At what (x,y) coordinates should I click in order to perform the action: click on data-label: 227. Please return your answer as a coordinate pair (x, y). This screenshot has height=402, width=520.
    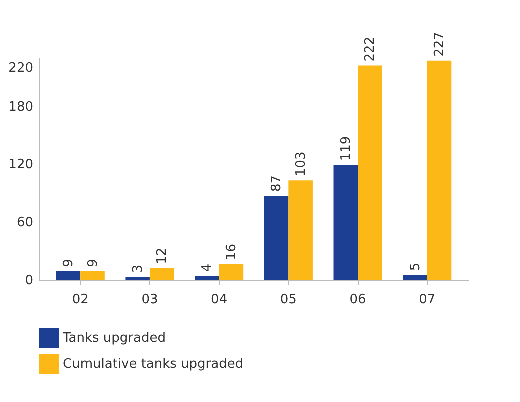
    Looking at the image, I should click on (440, 44).